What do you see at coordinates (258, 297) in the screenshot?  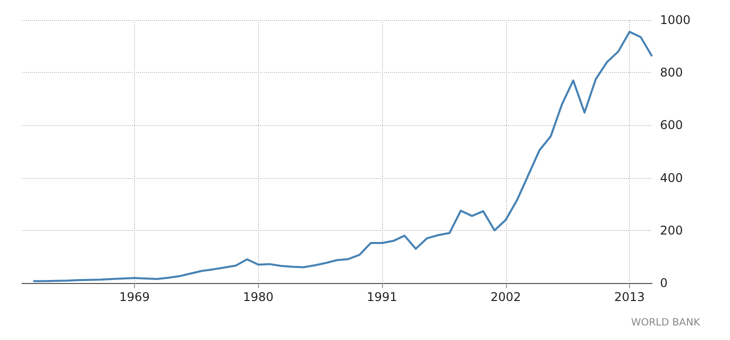 I see `x-tick-label: 1980` at bounding box center [258, 297].